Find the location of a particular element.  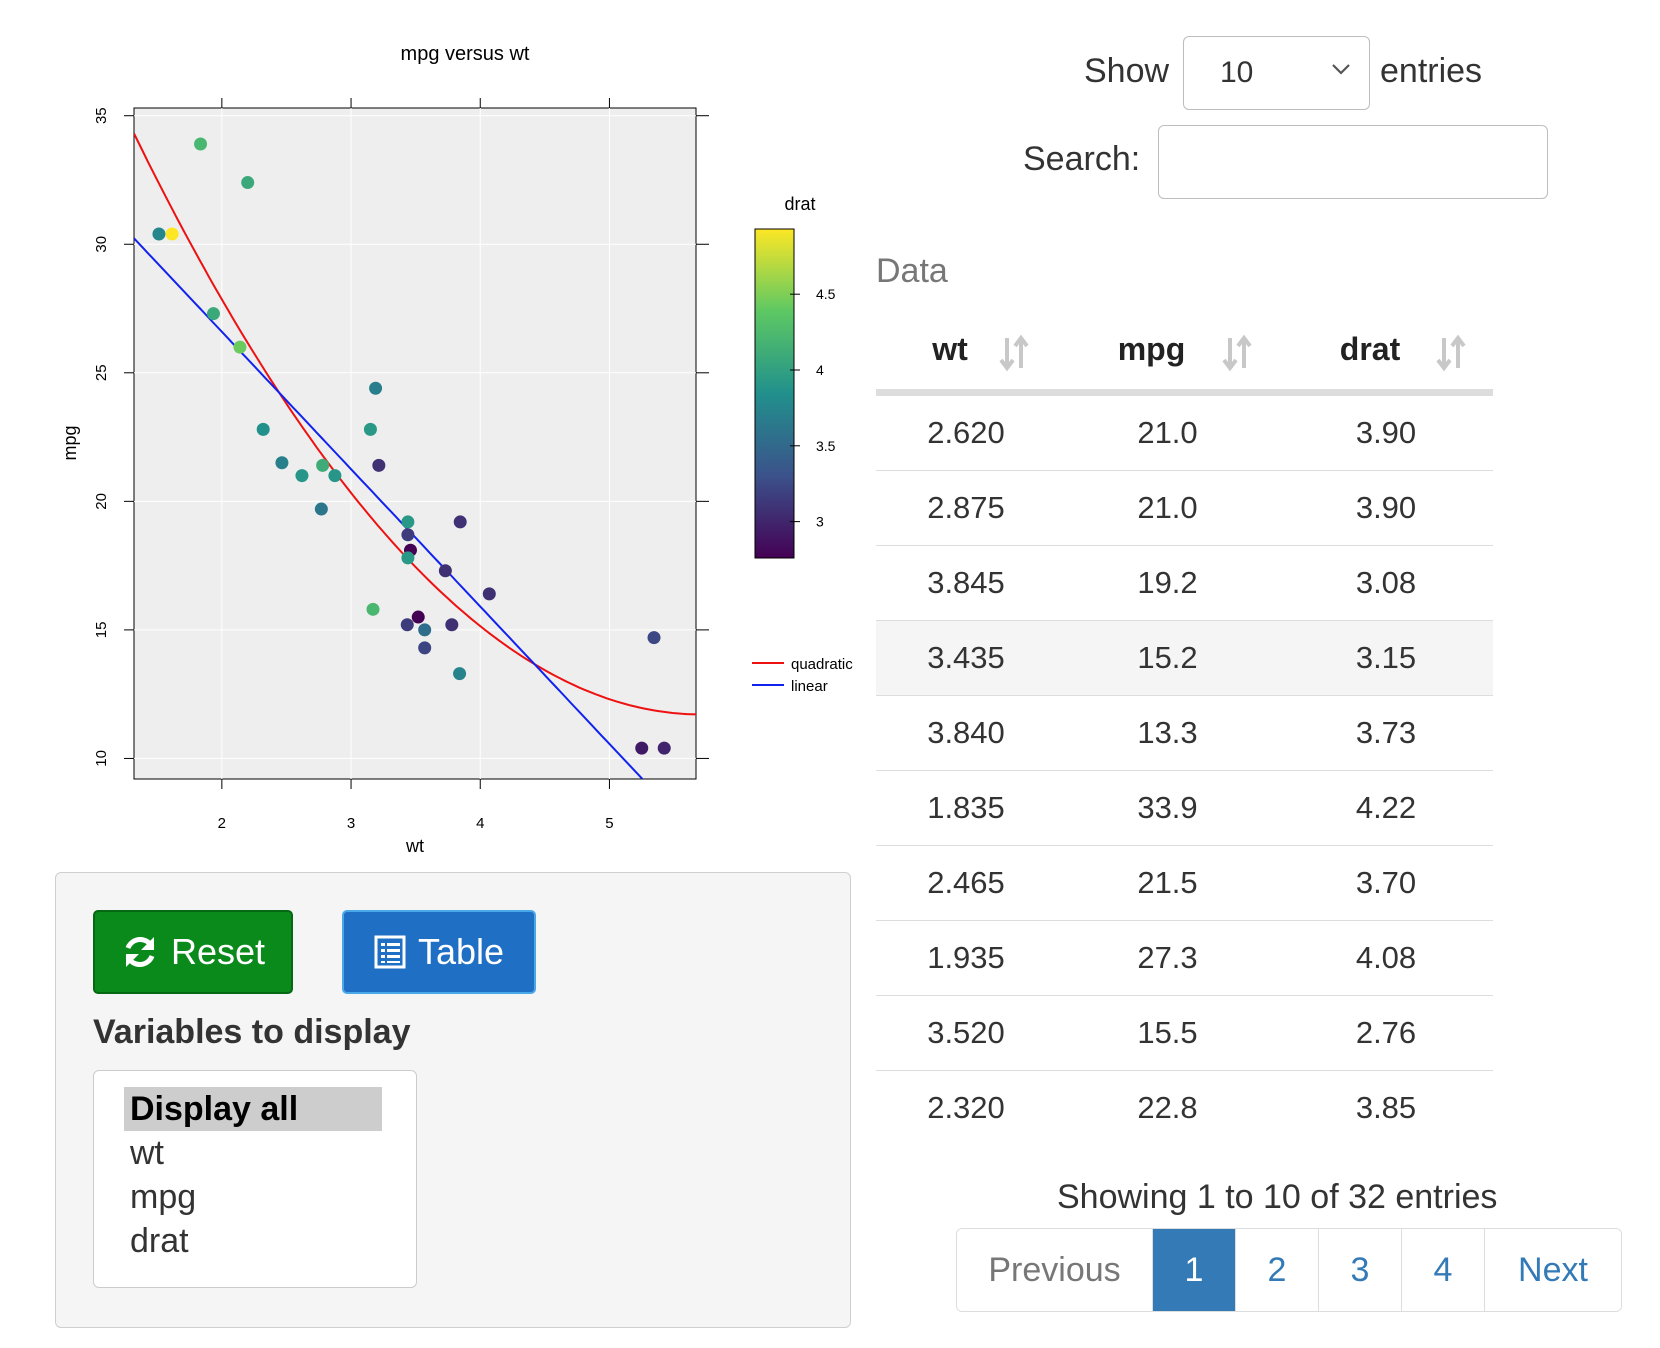

table-cell: 3.73 is located at coordinates (1386, 733).